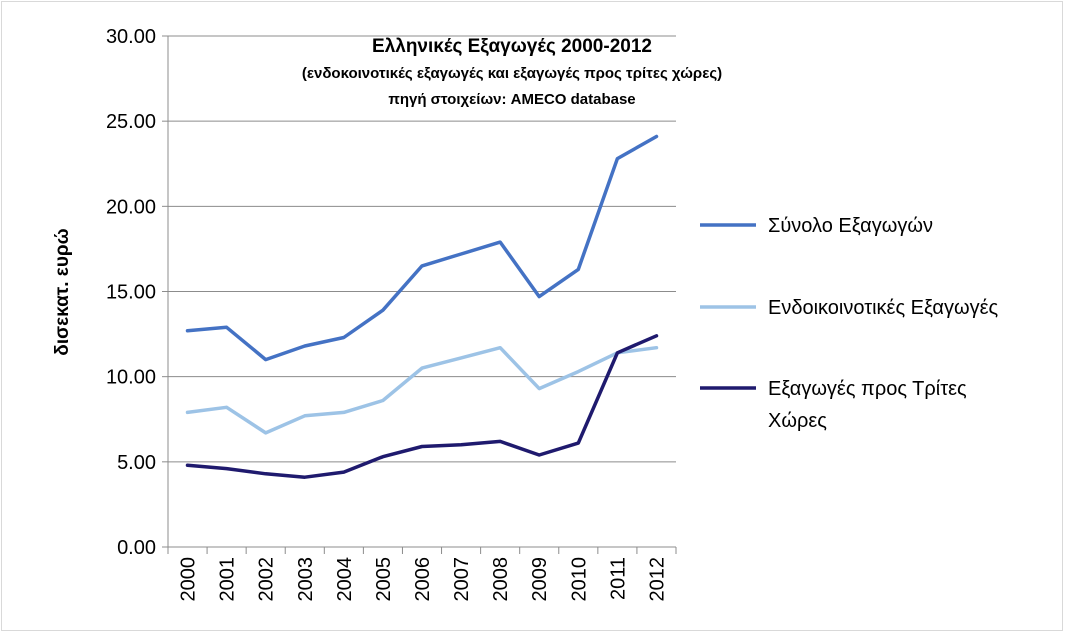  I want to click on y-axis-label: δισεκατ. ευρώ, so click(62, 291).